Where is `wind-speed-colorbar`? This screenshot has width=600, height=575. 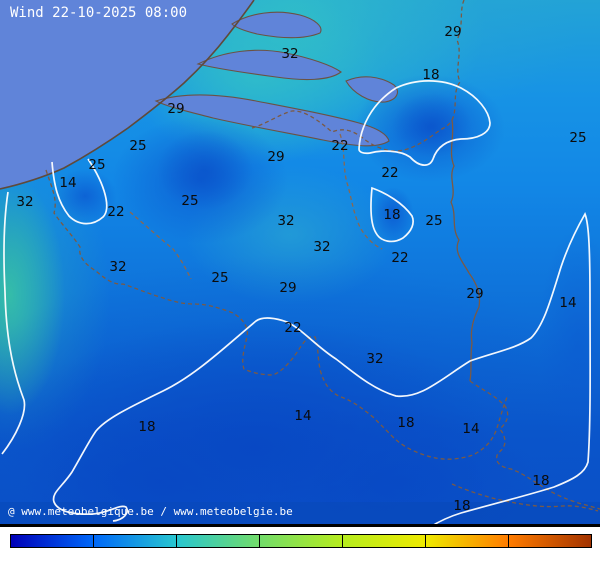 wind-speed-colorbar is located at coordinates (301, 541).